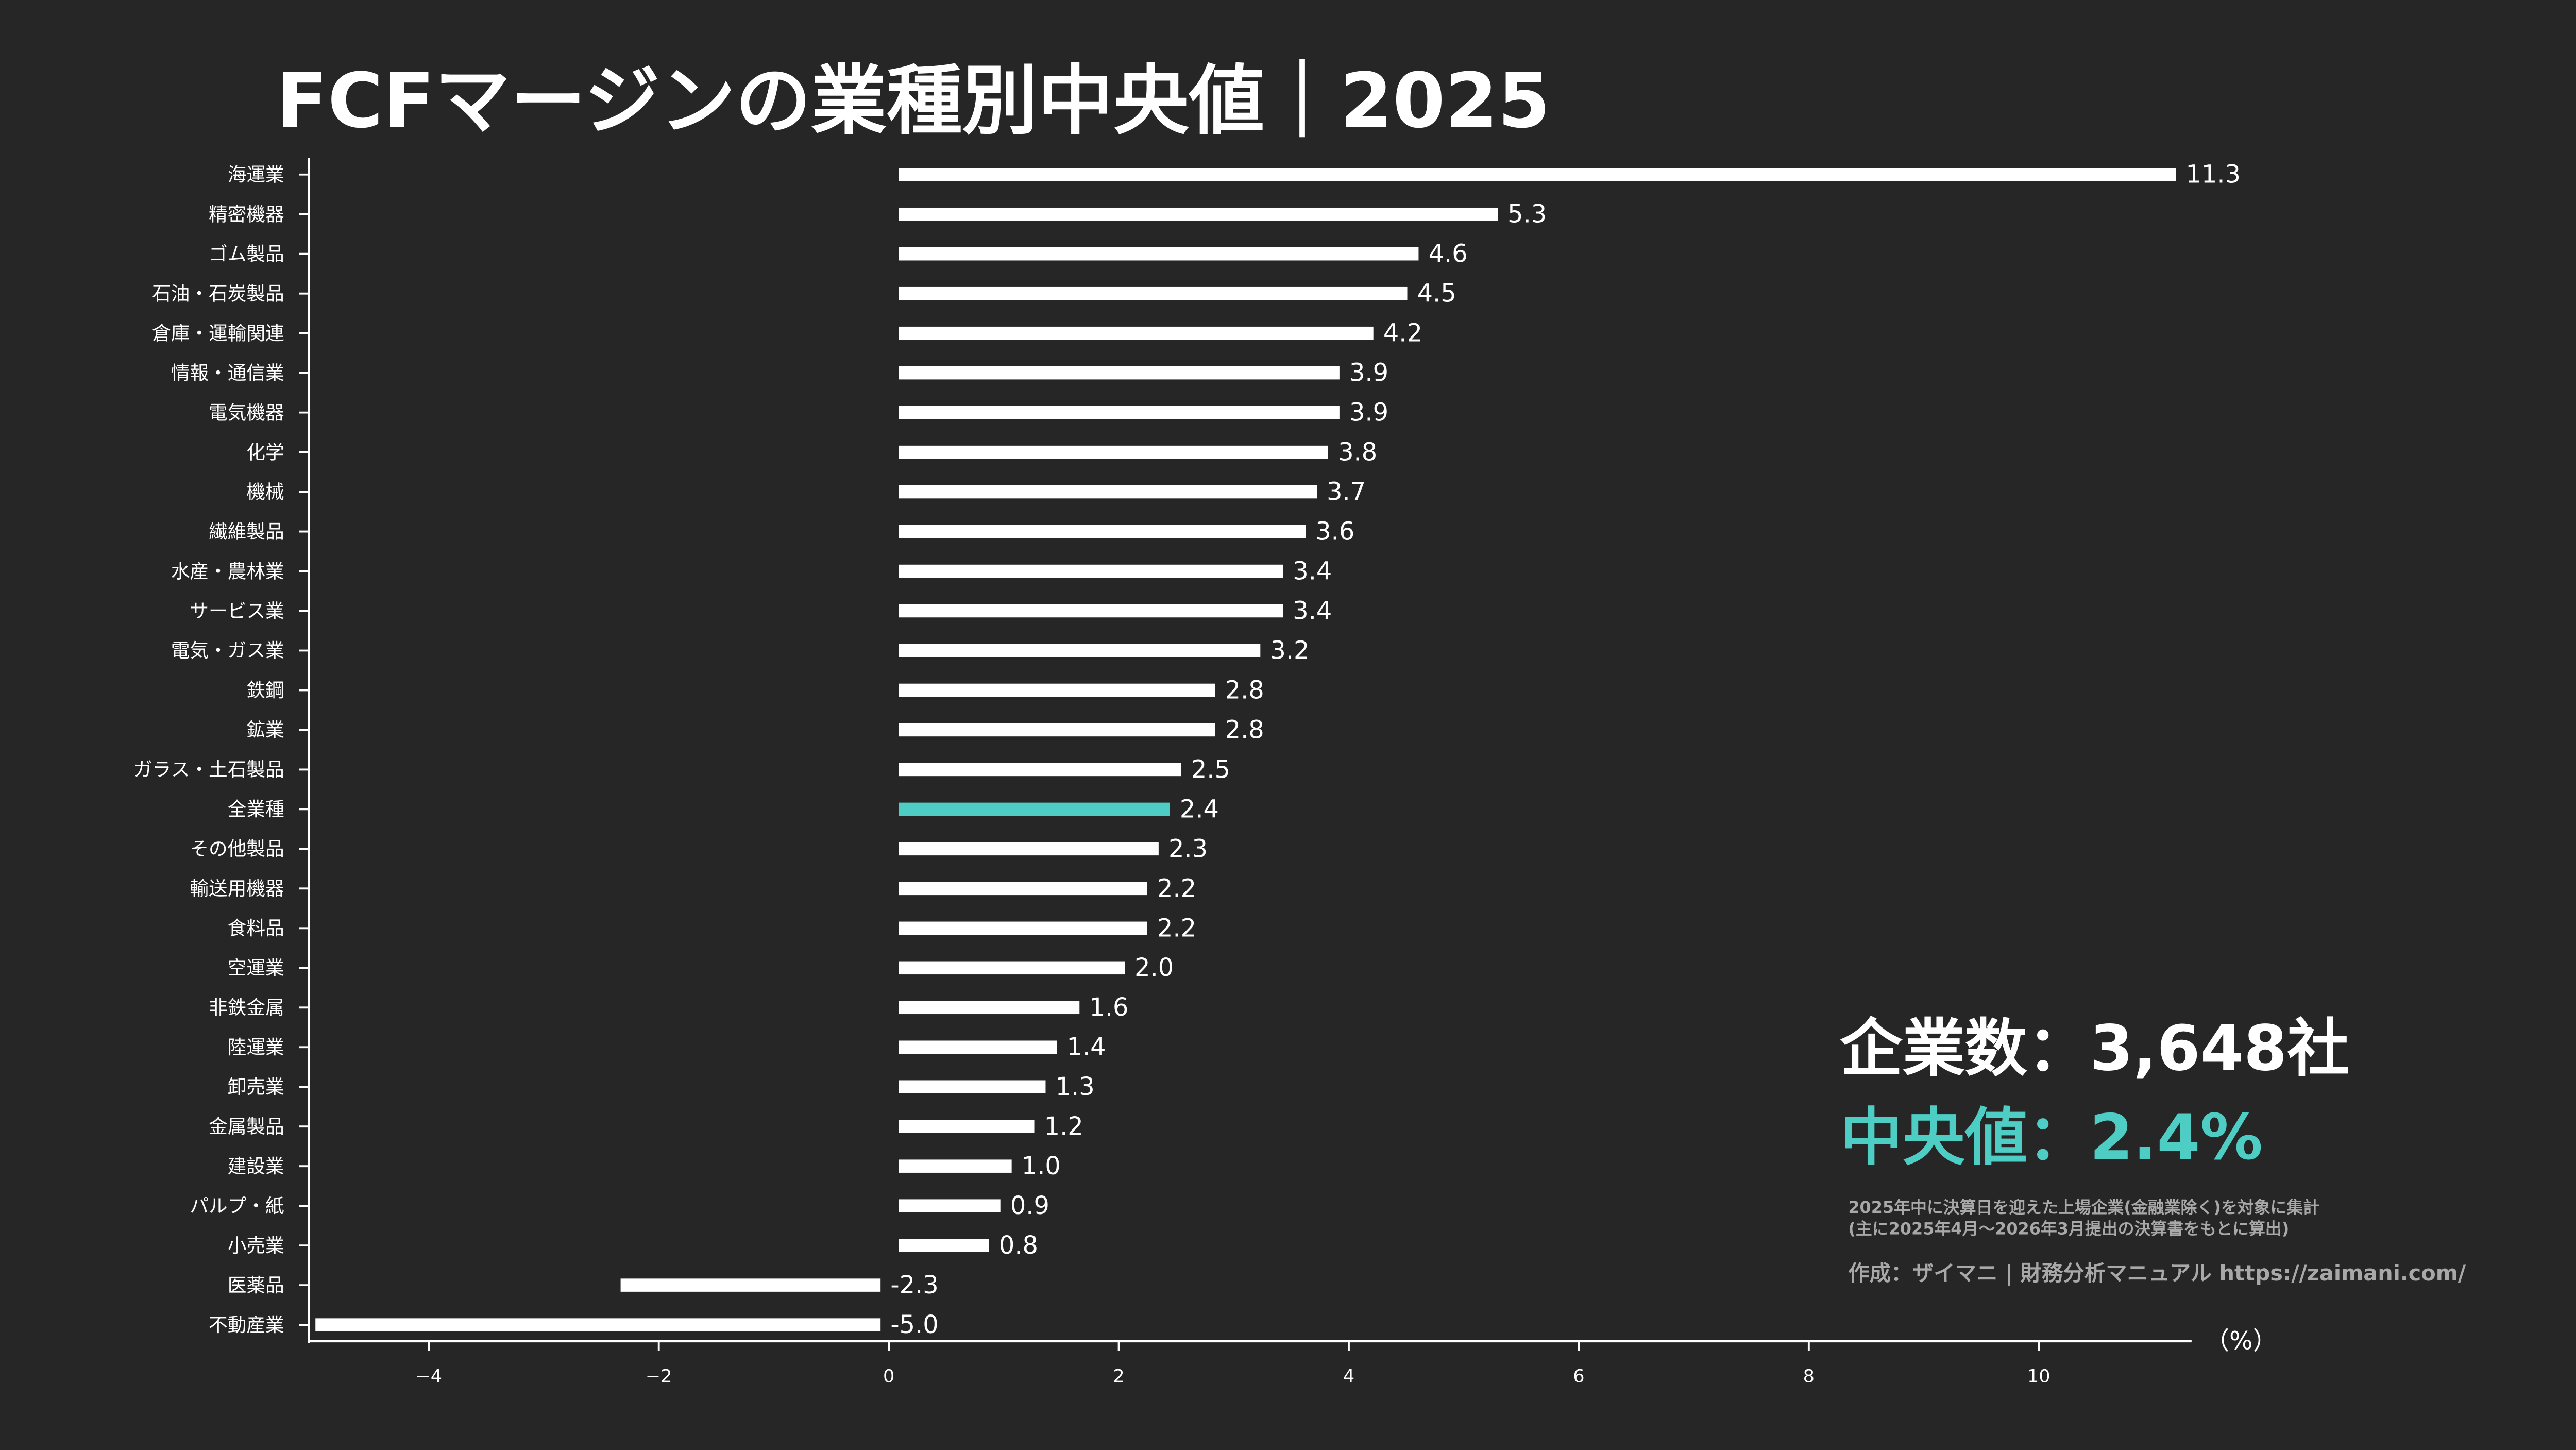  Describe the element at coordinates (955, 1166) in the screenshot. I see `bar-建設業` at that location.